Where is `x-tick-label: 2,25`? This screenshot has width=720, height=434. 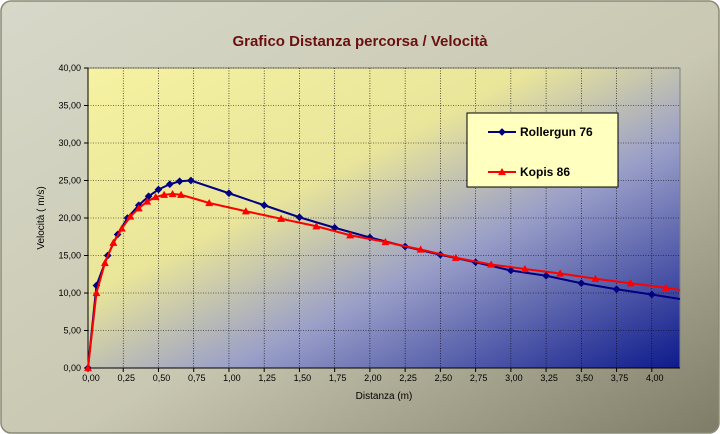
x-tick-label: 2,25 is located at coordinates (408, 378).